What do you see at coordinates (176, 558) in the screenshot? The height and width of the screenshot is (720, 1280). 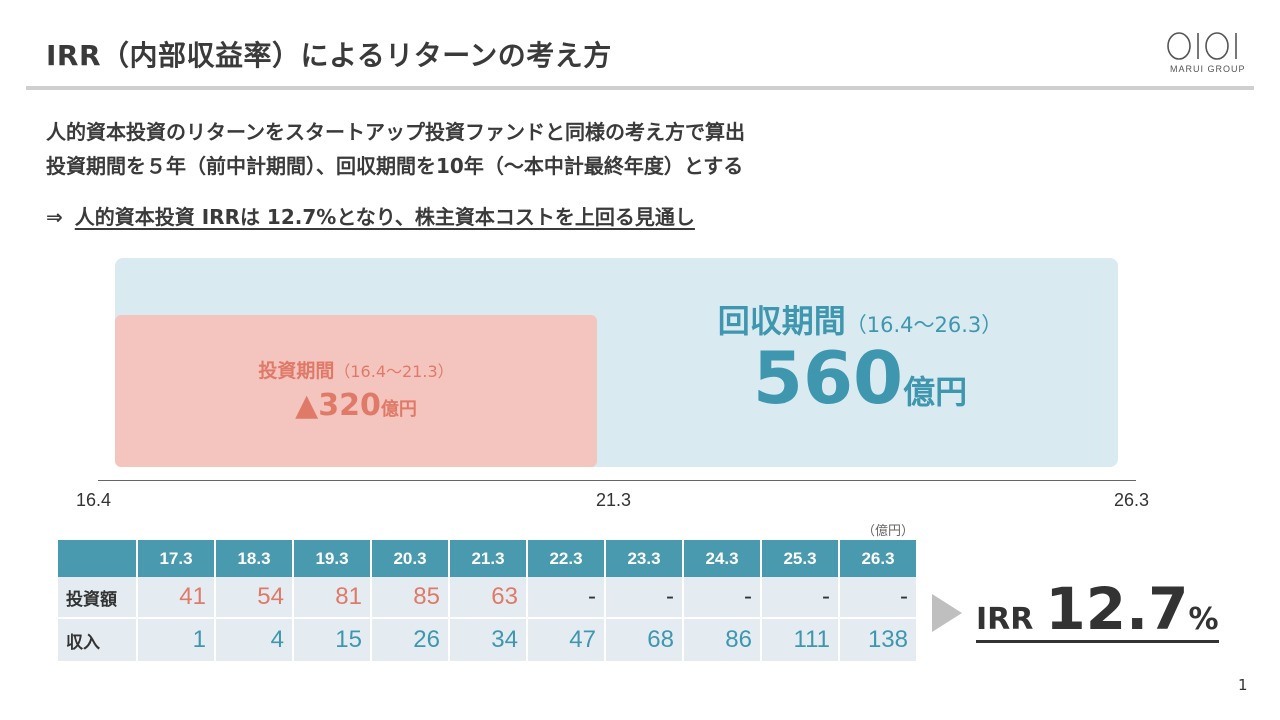 I see `column-header: 17.3` at bounding box center [176, 558].